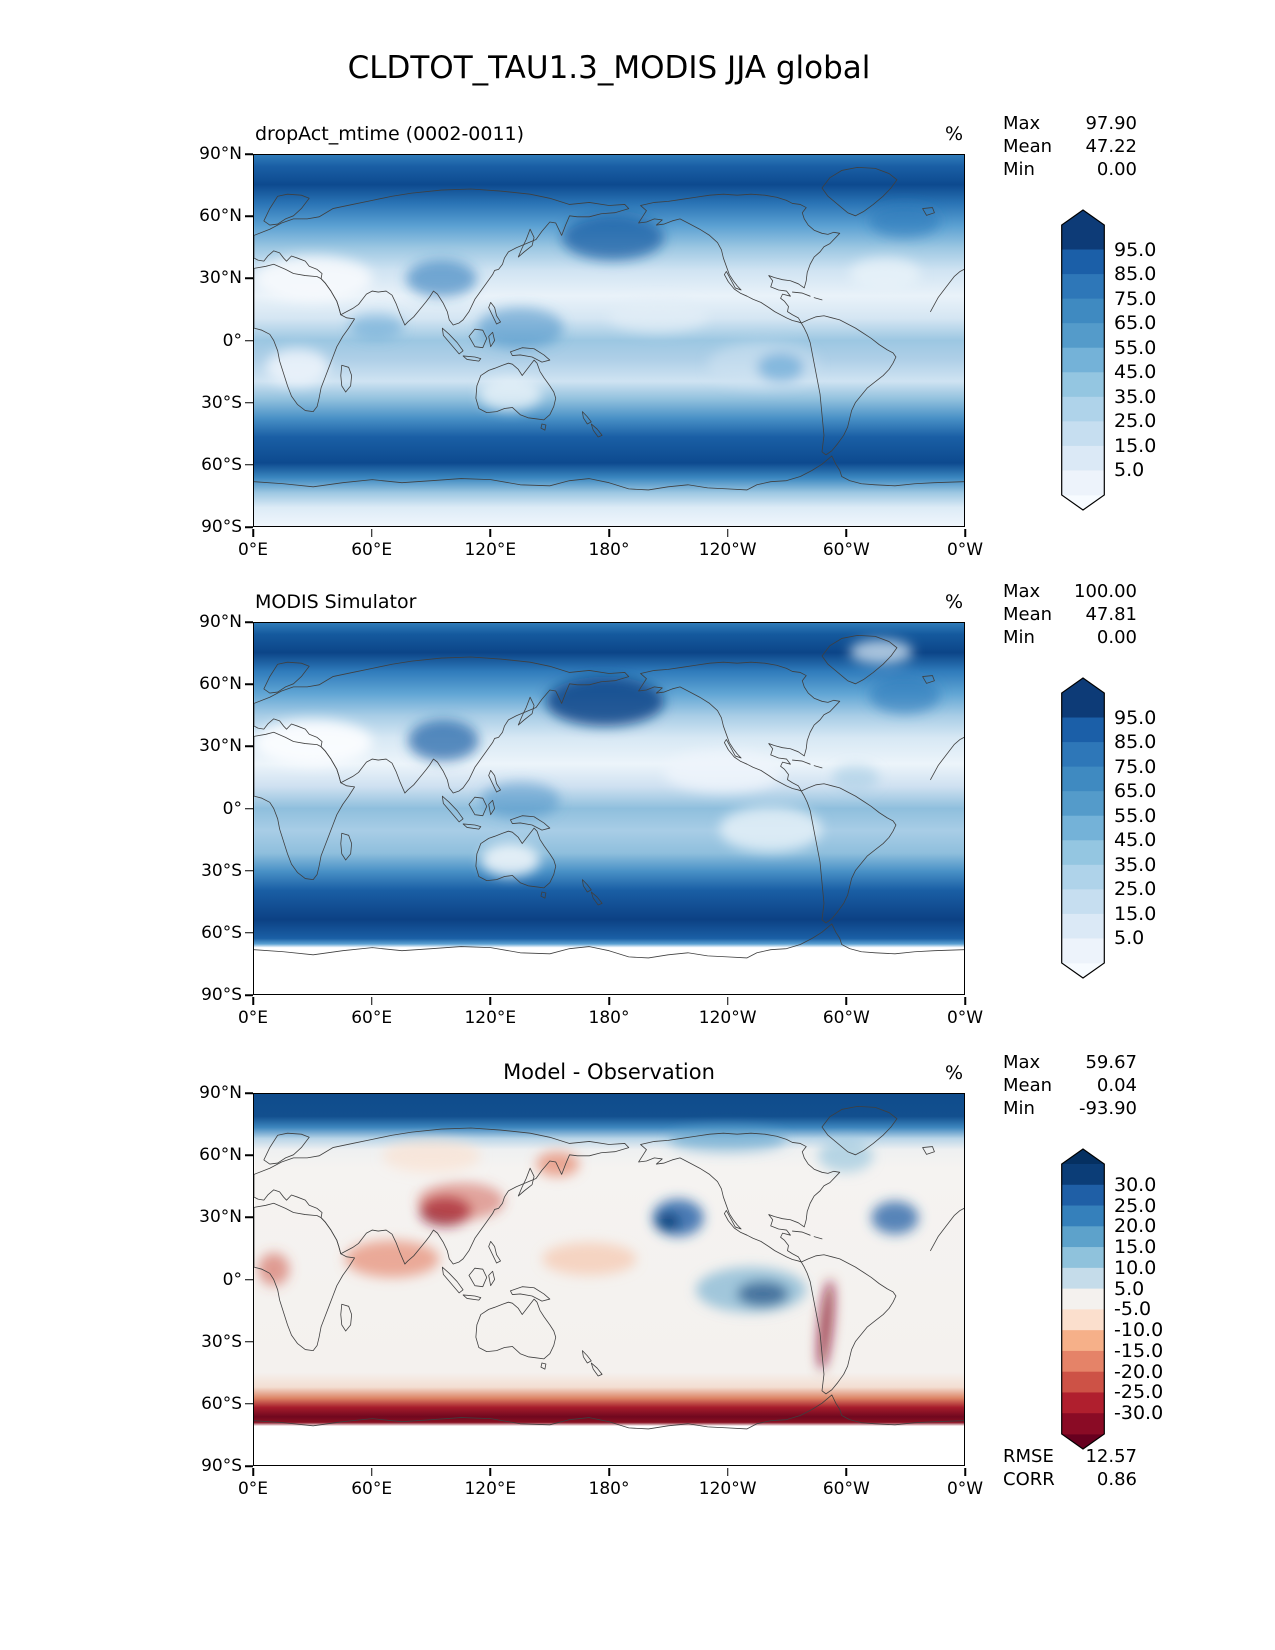 This screenshot has width=1275, height=1650. Describe the element at coordinates (610, 1486) in the screenshot. I see `panel-3-x-ticklabels: 0°E 60°E 120°E 180° 120°W 60°W 0°W` at that location.